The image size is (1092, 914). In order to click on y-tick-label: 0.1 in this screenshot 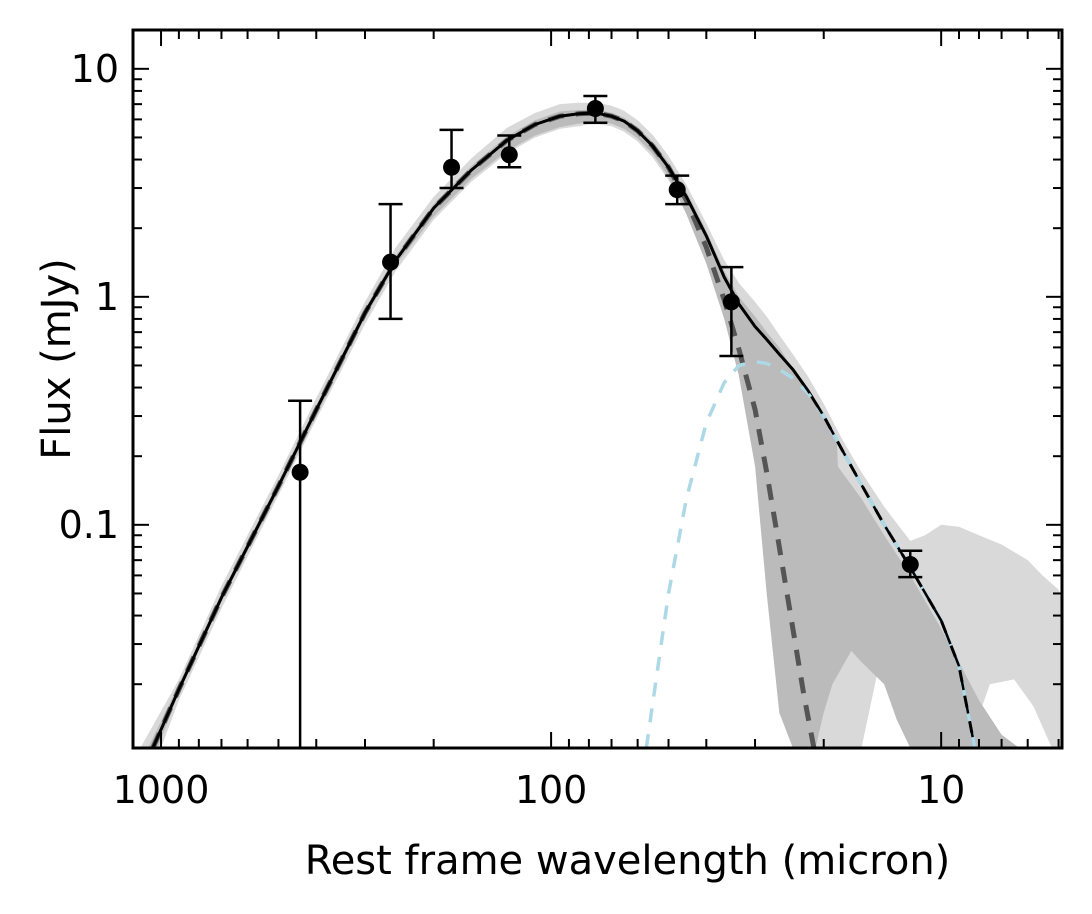, I will do `click(89, 525)`.